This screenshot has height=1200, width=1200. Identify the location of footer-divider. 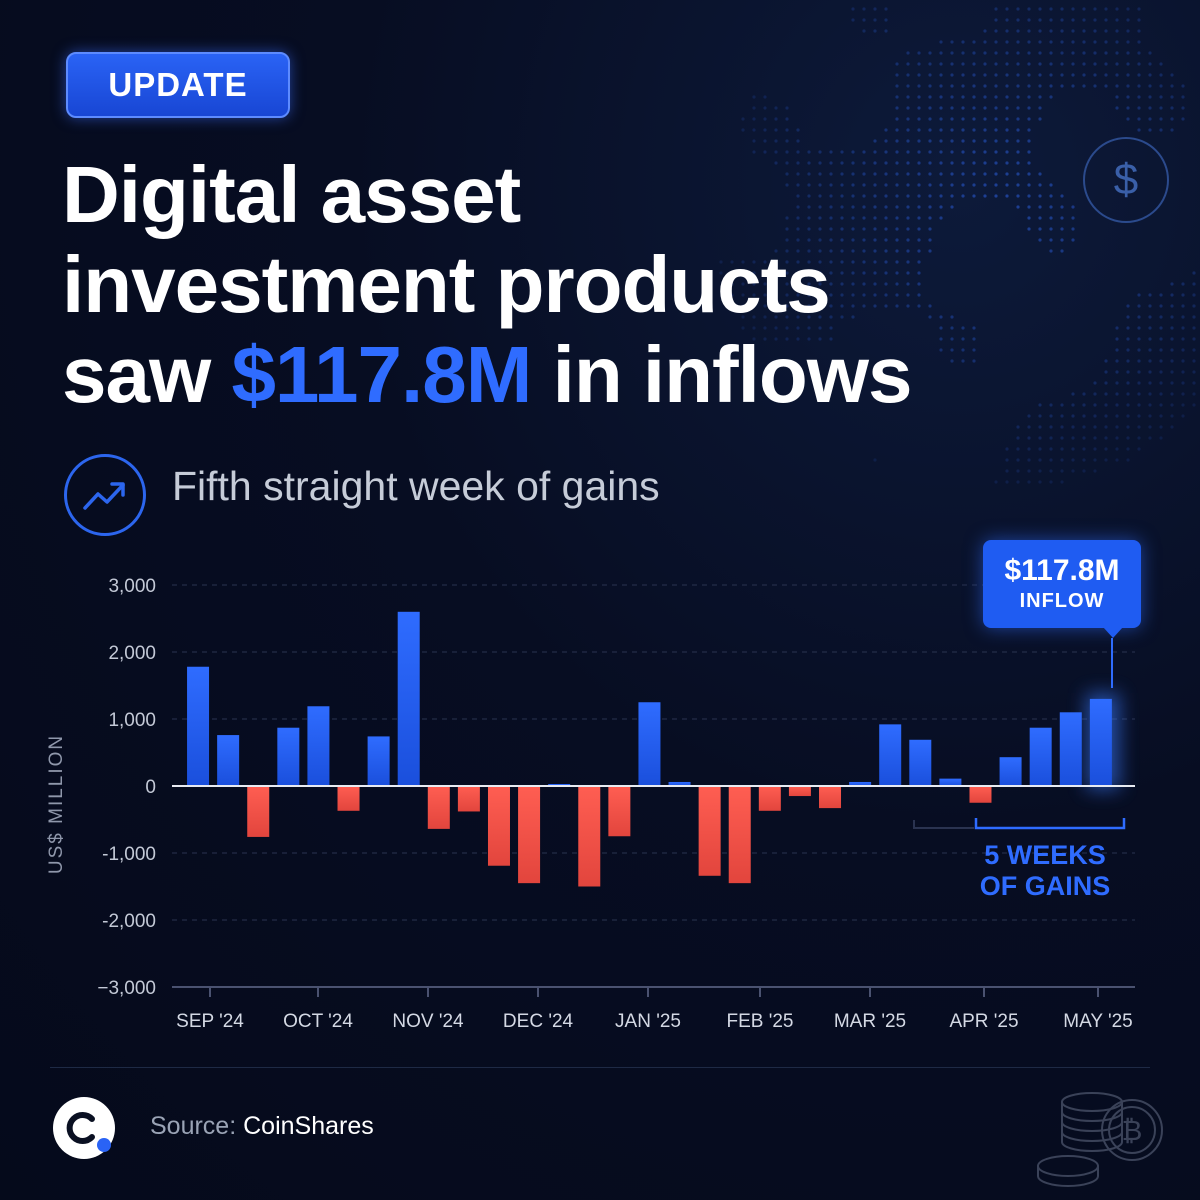
(600, 1067).